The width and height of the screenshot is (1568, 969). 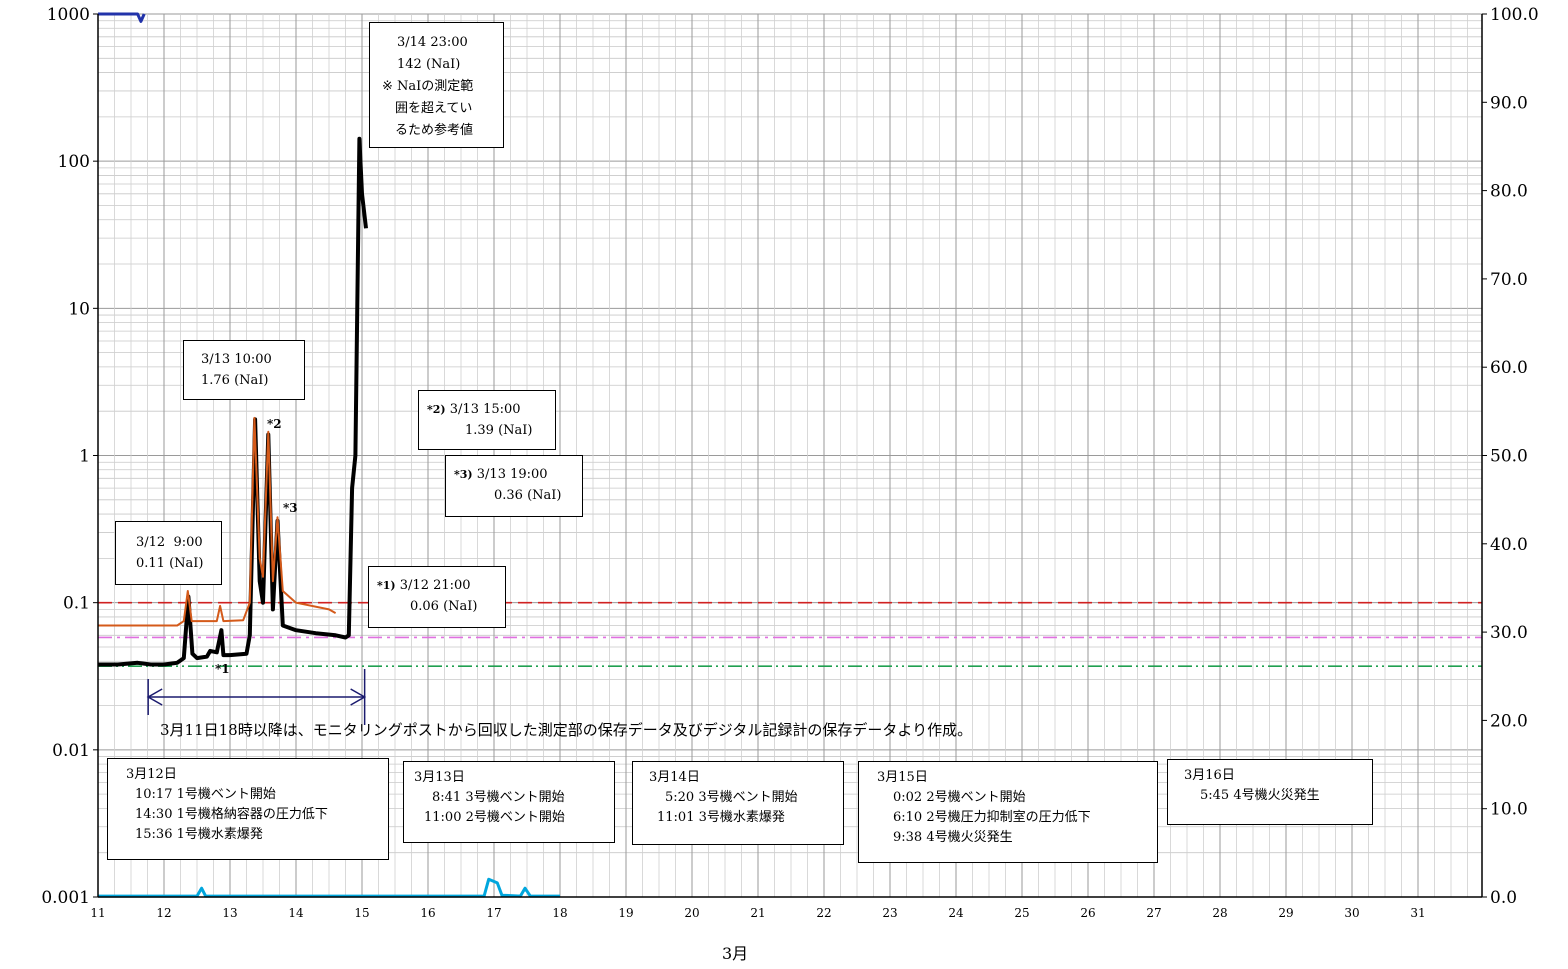 What do you see at coordinates (956, 913) in the screenshot?
I see `x-tick-label: 24` at bounding box center [956, 913].